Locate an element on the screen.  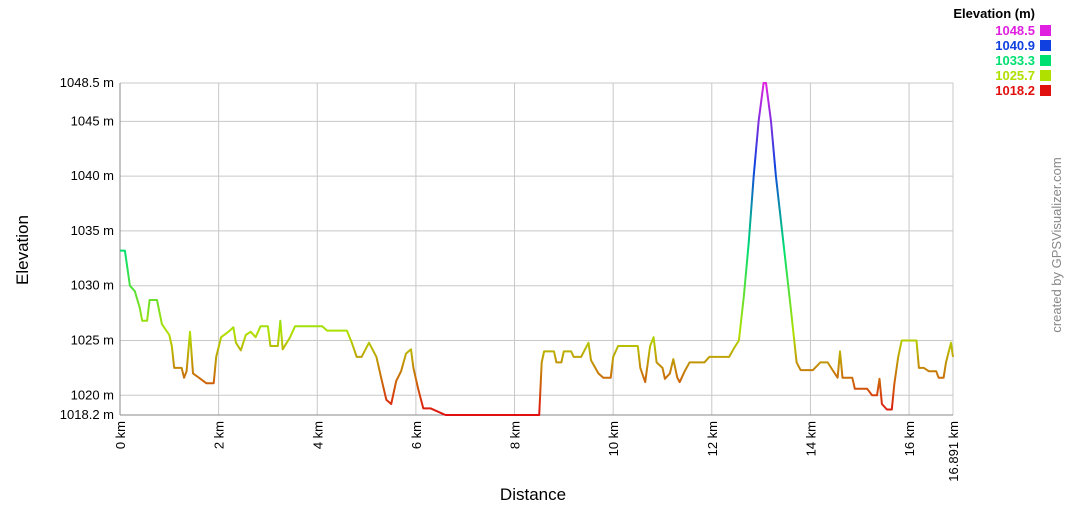
x-tick-label: 8 km is located at coordinates (515, 435).